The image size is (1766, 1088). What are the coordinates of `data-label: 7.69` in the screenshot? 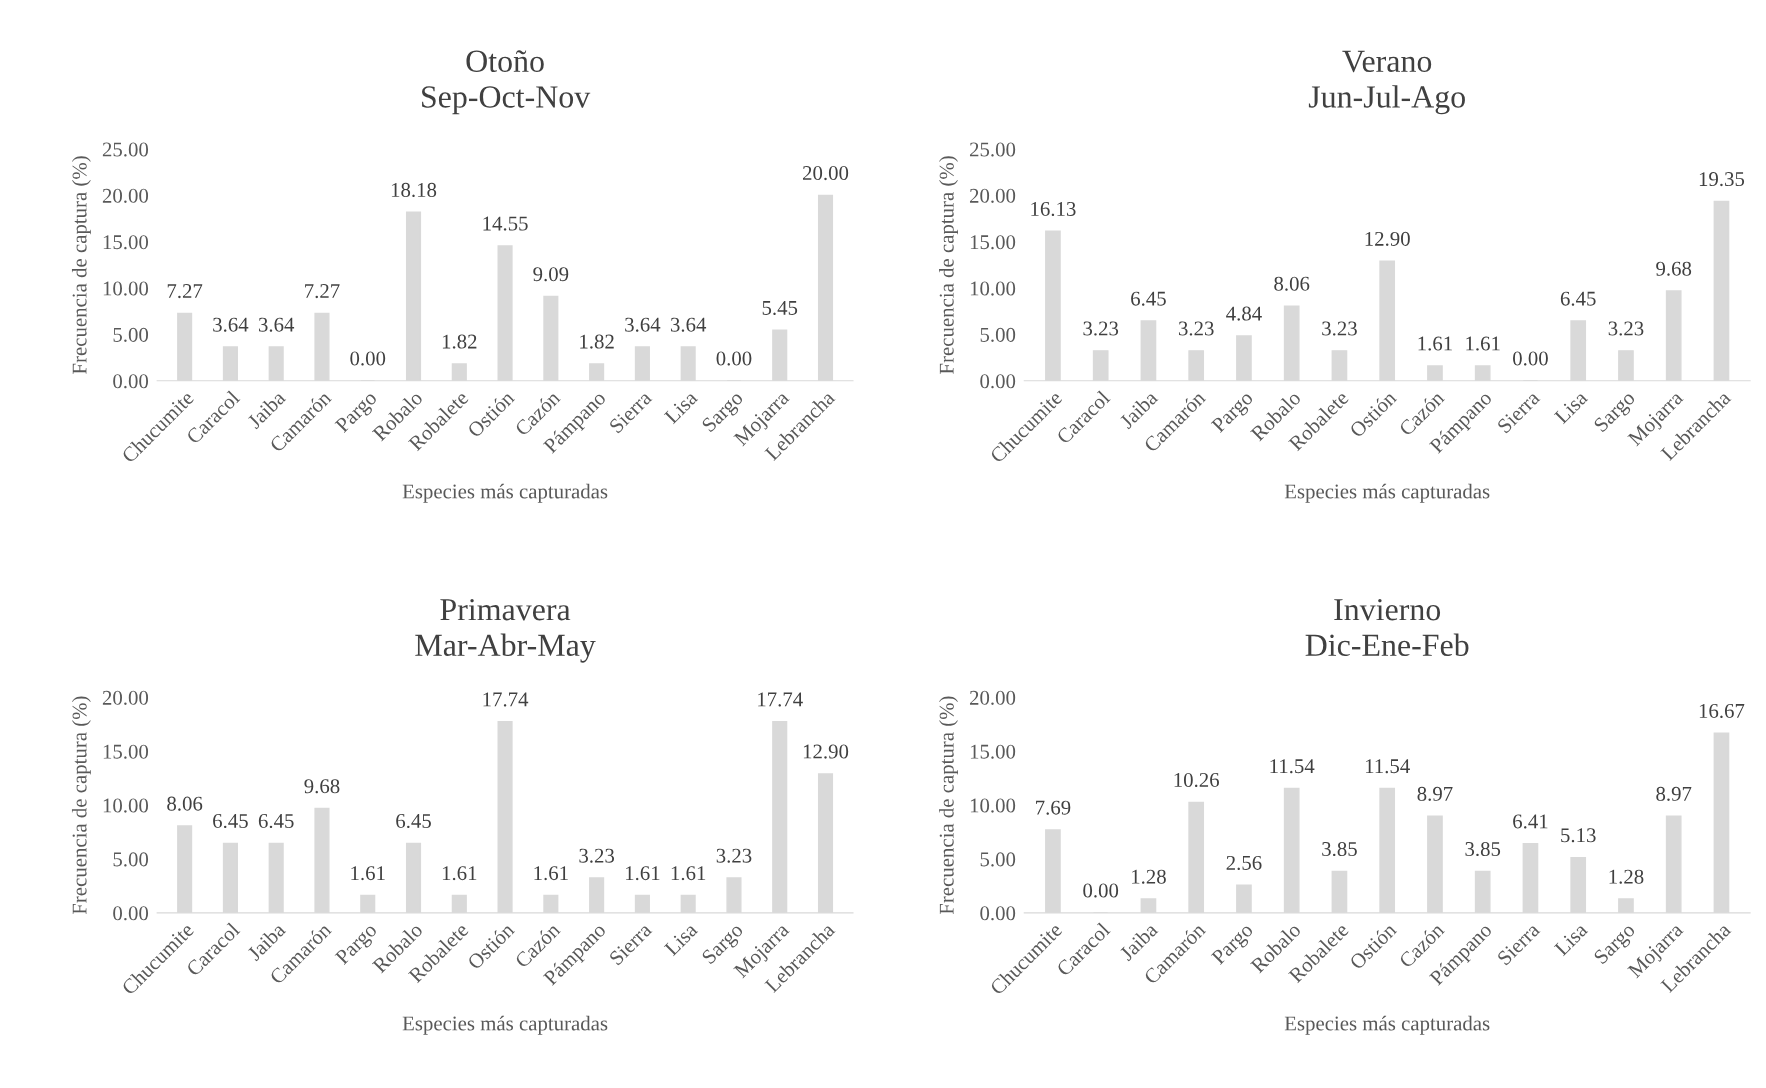 It's located at (1053, 807).